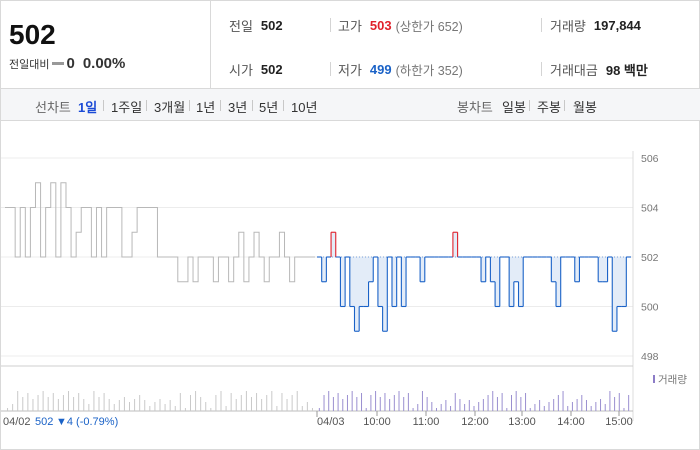 The image size is (700, 450). What do you see at coordinates (522, 422) in the screenshot?
I see `time-tick-label: 13:00` at bounding box center [522, 422].